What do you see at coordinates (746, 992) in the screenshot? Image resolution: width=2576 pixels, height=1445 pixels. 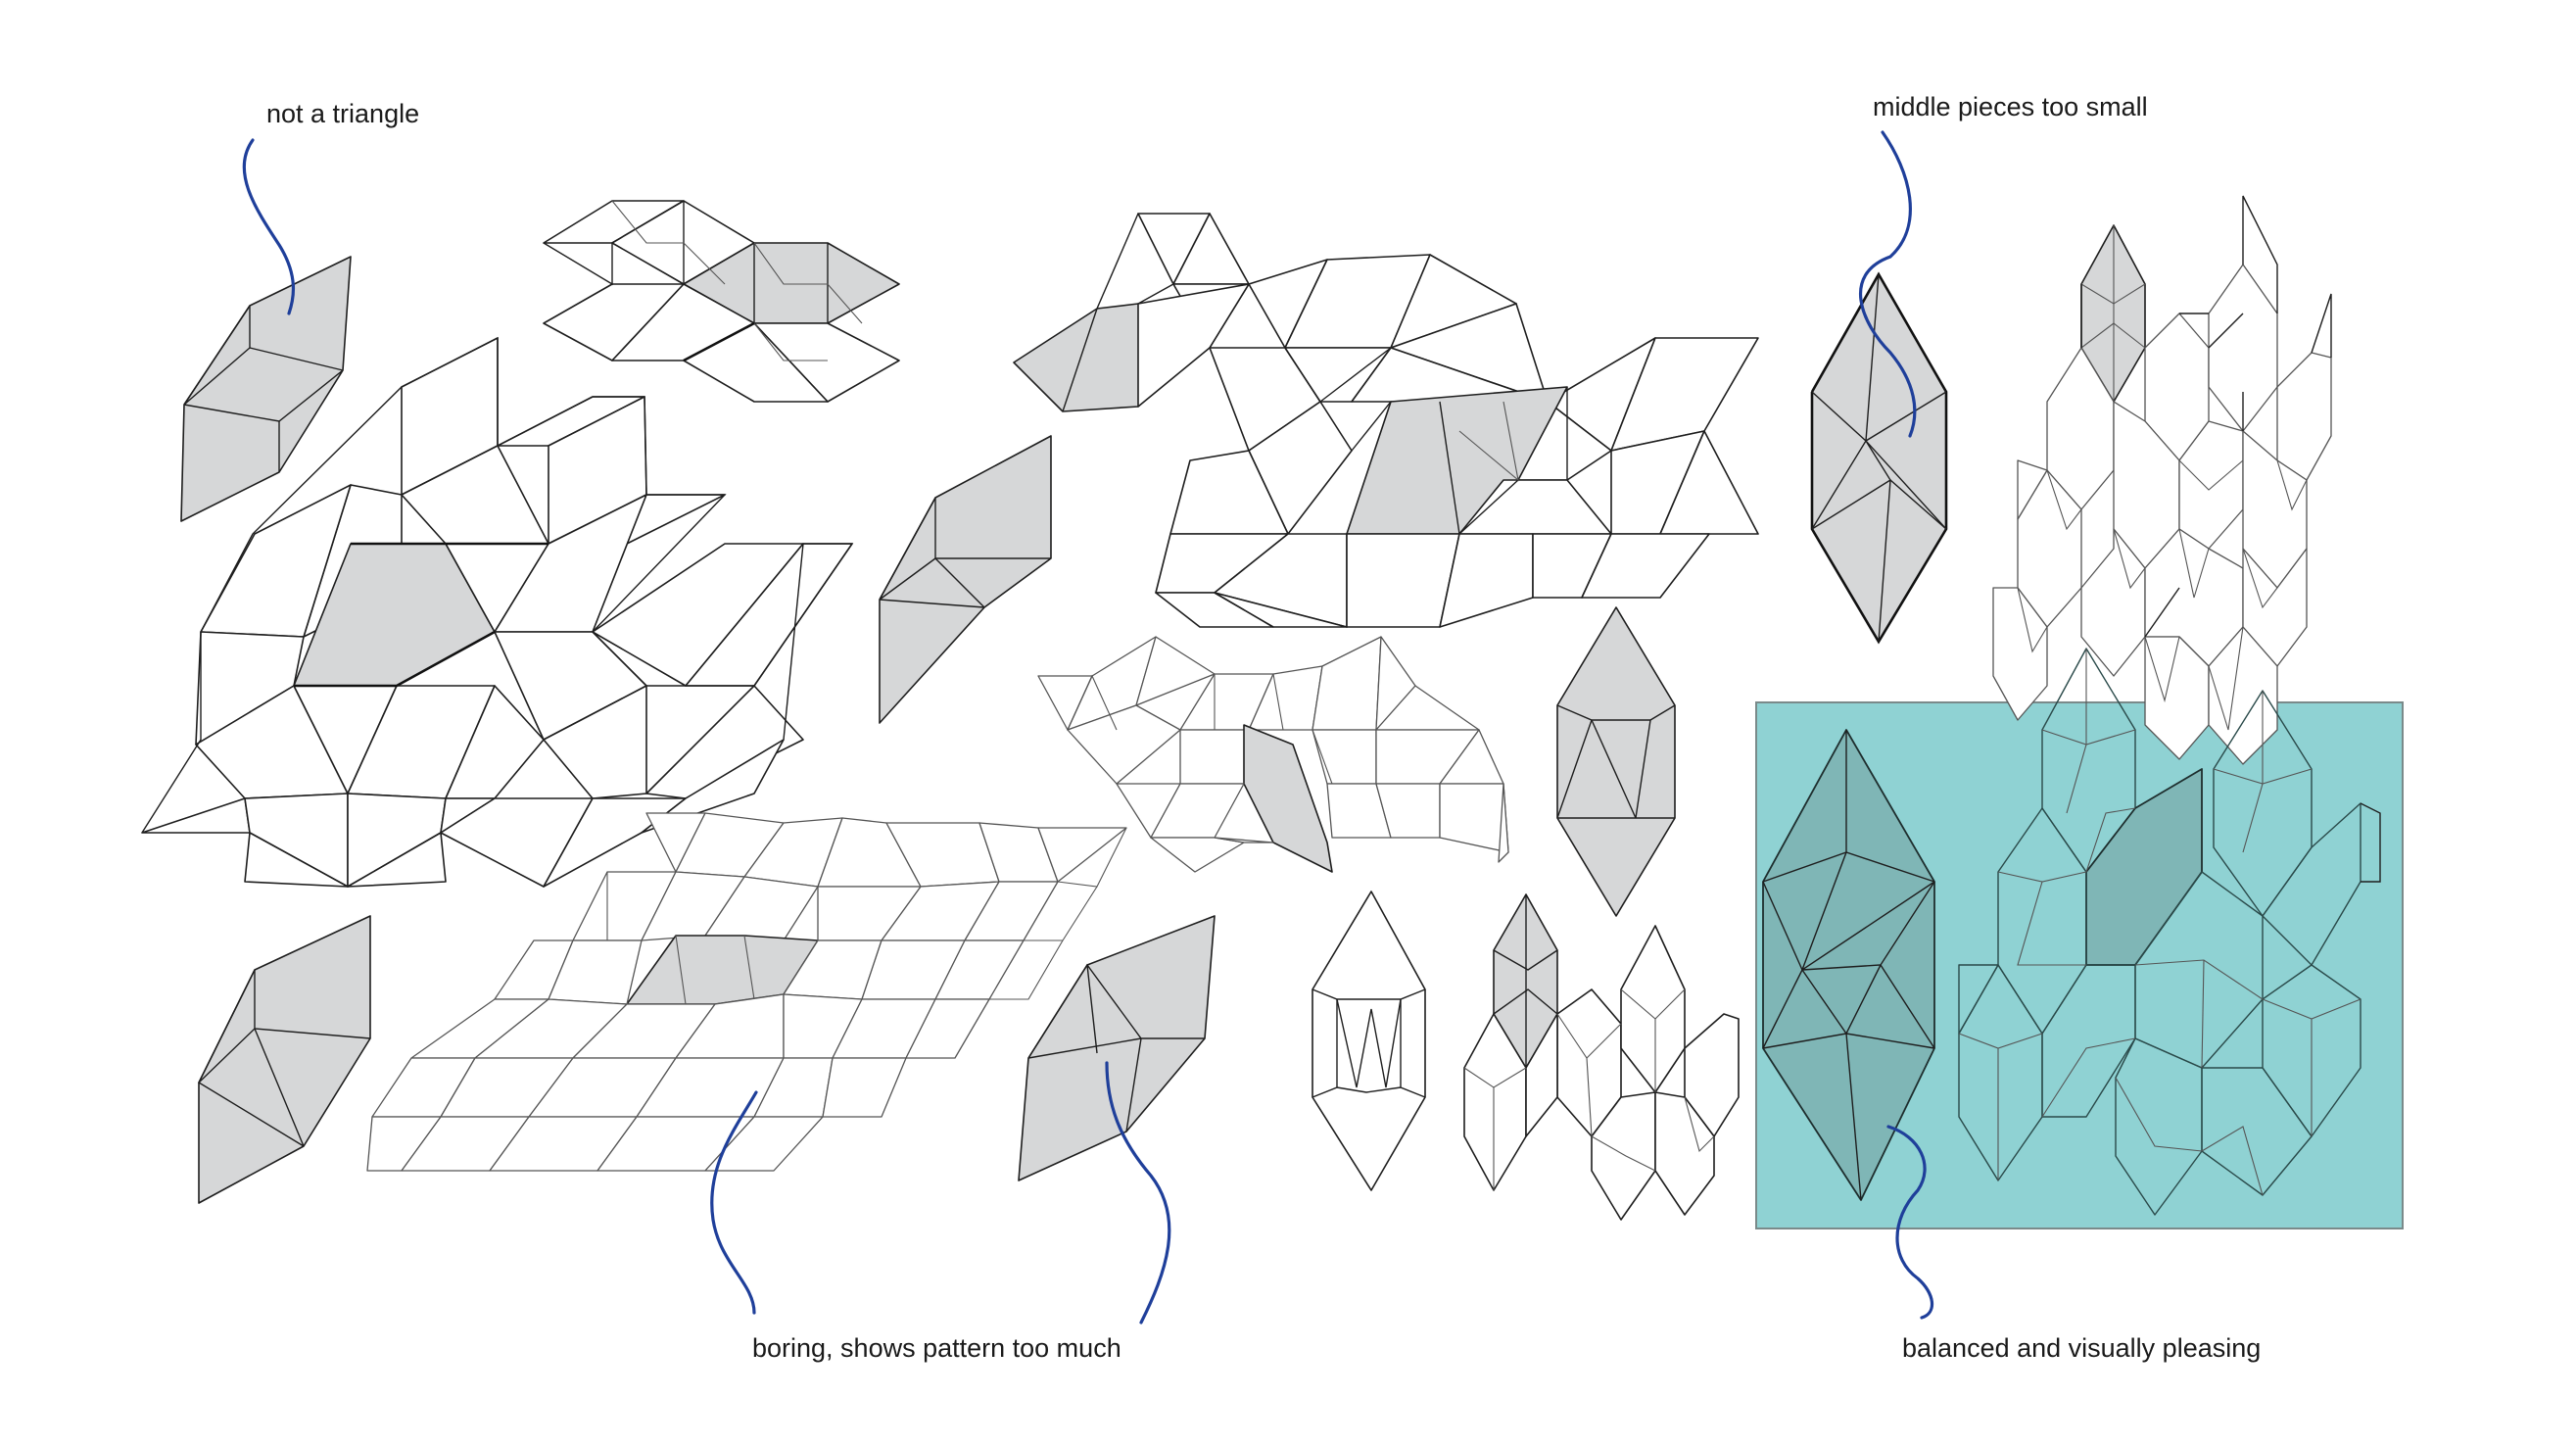 I see `triangle-tessellation-lower` at bounding box center [746, 992].